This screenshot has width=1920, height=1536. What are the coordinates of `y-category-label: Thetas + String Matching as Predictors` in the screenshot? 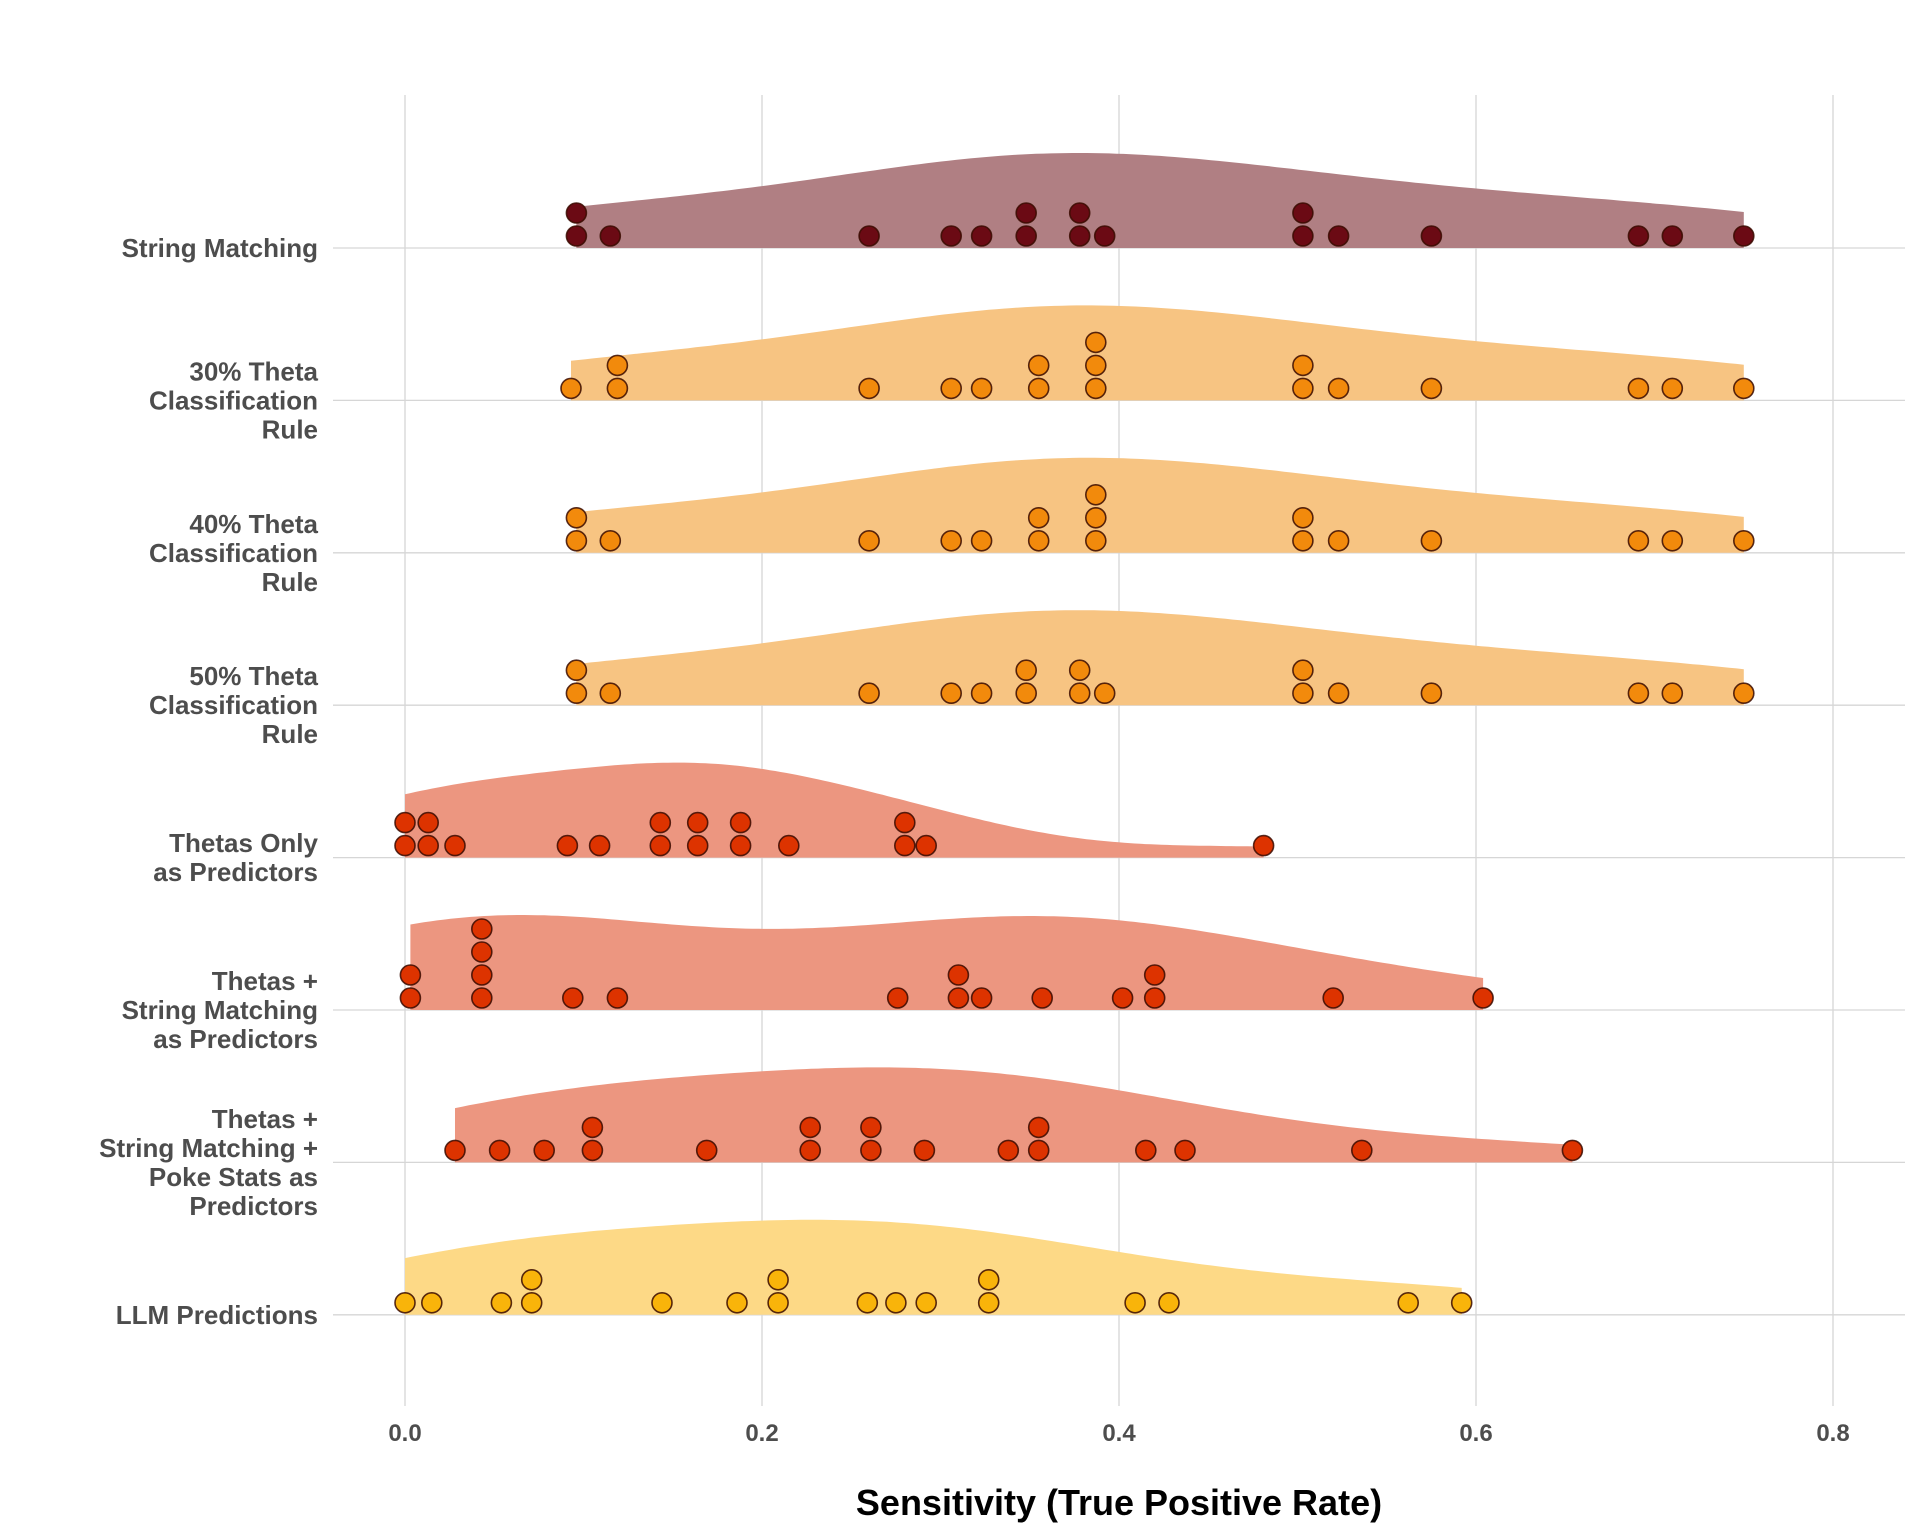 It's located at (220, 1010).